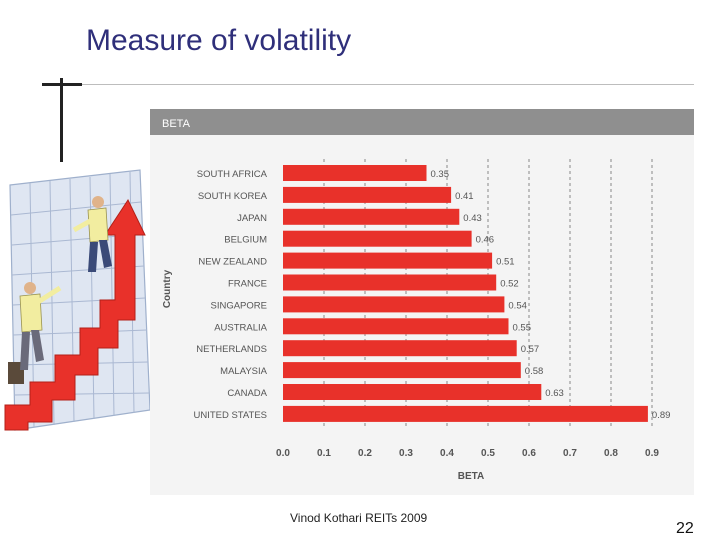  Describe the element at coordinates (245, 240) in the screenshot. I see `y-tick-label: BELGIUM` at that location.